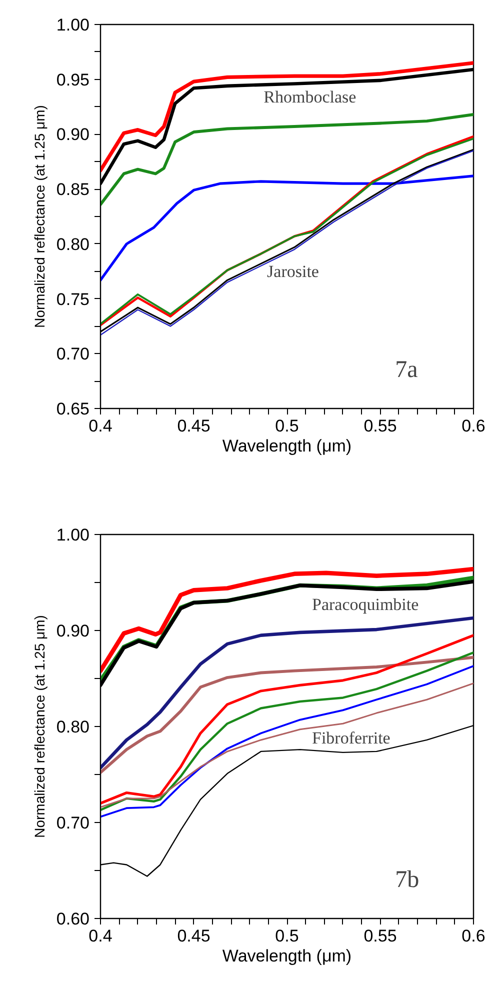 The height and width of the screenshot is (985, 487). What do you see at coordinates (73, 919) in the screenshot?
I see `y-tick-label: 0.60` at bounding box center [73, 919].